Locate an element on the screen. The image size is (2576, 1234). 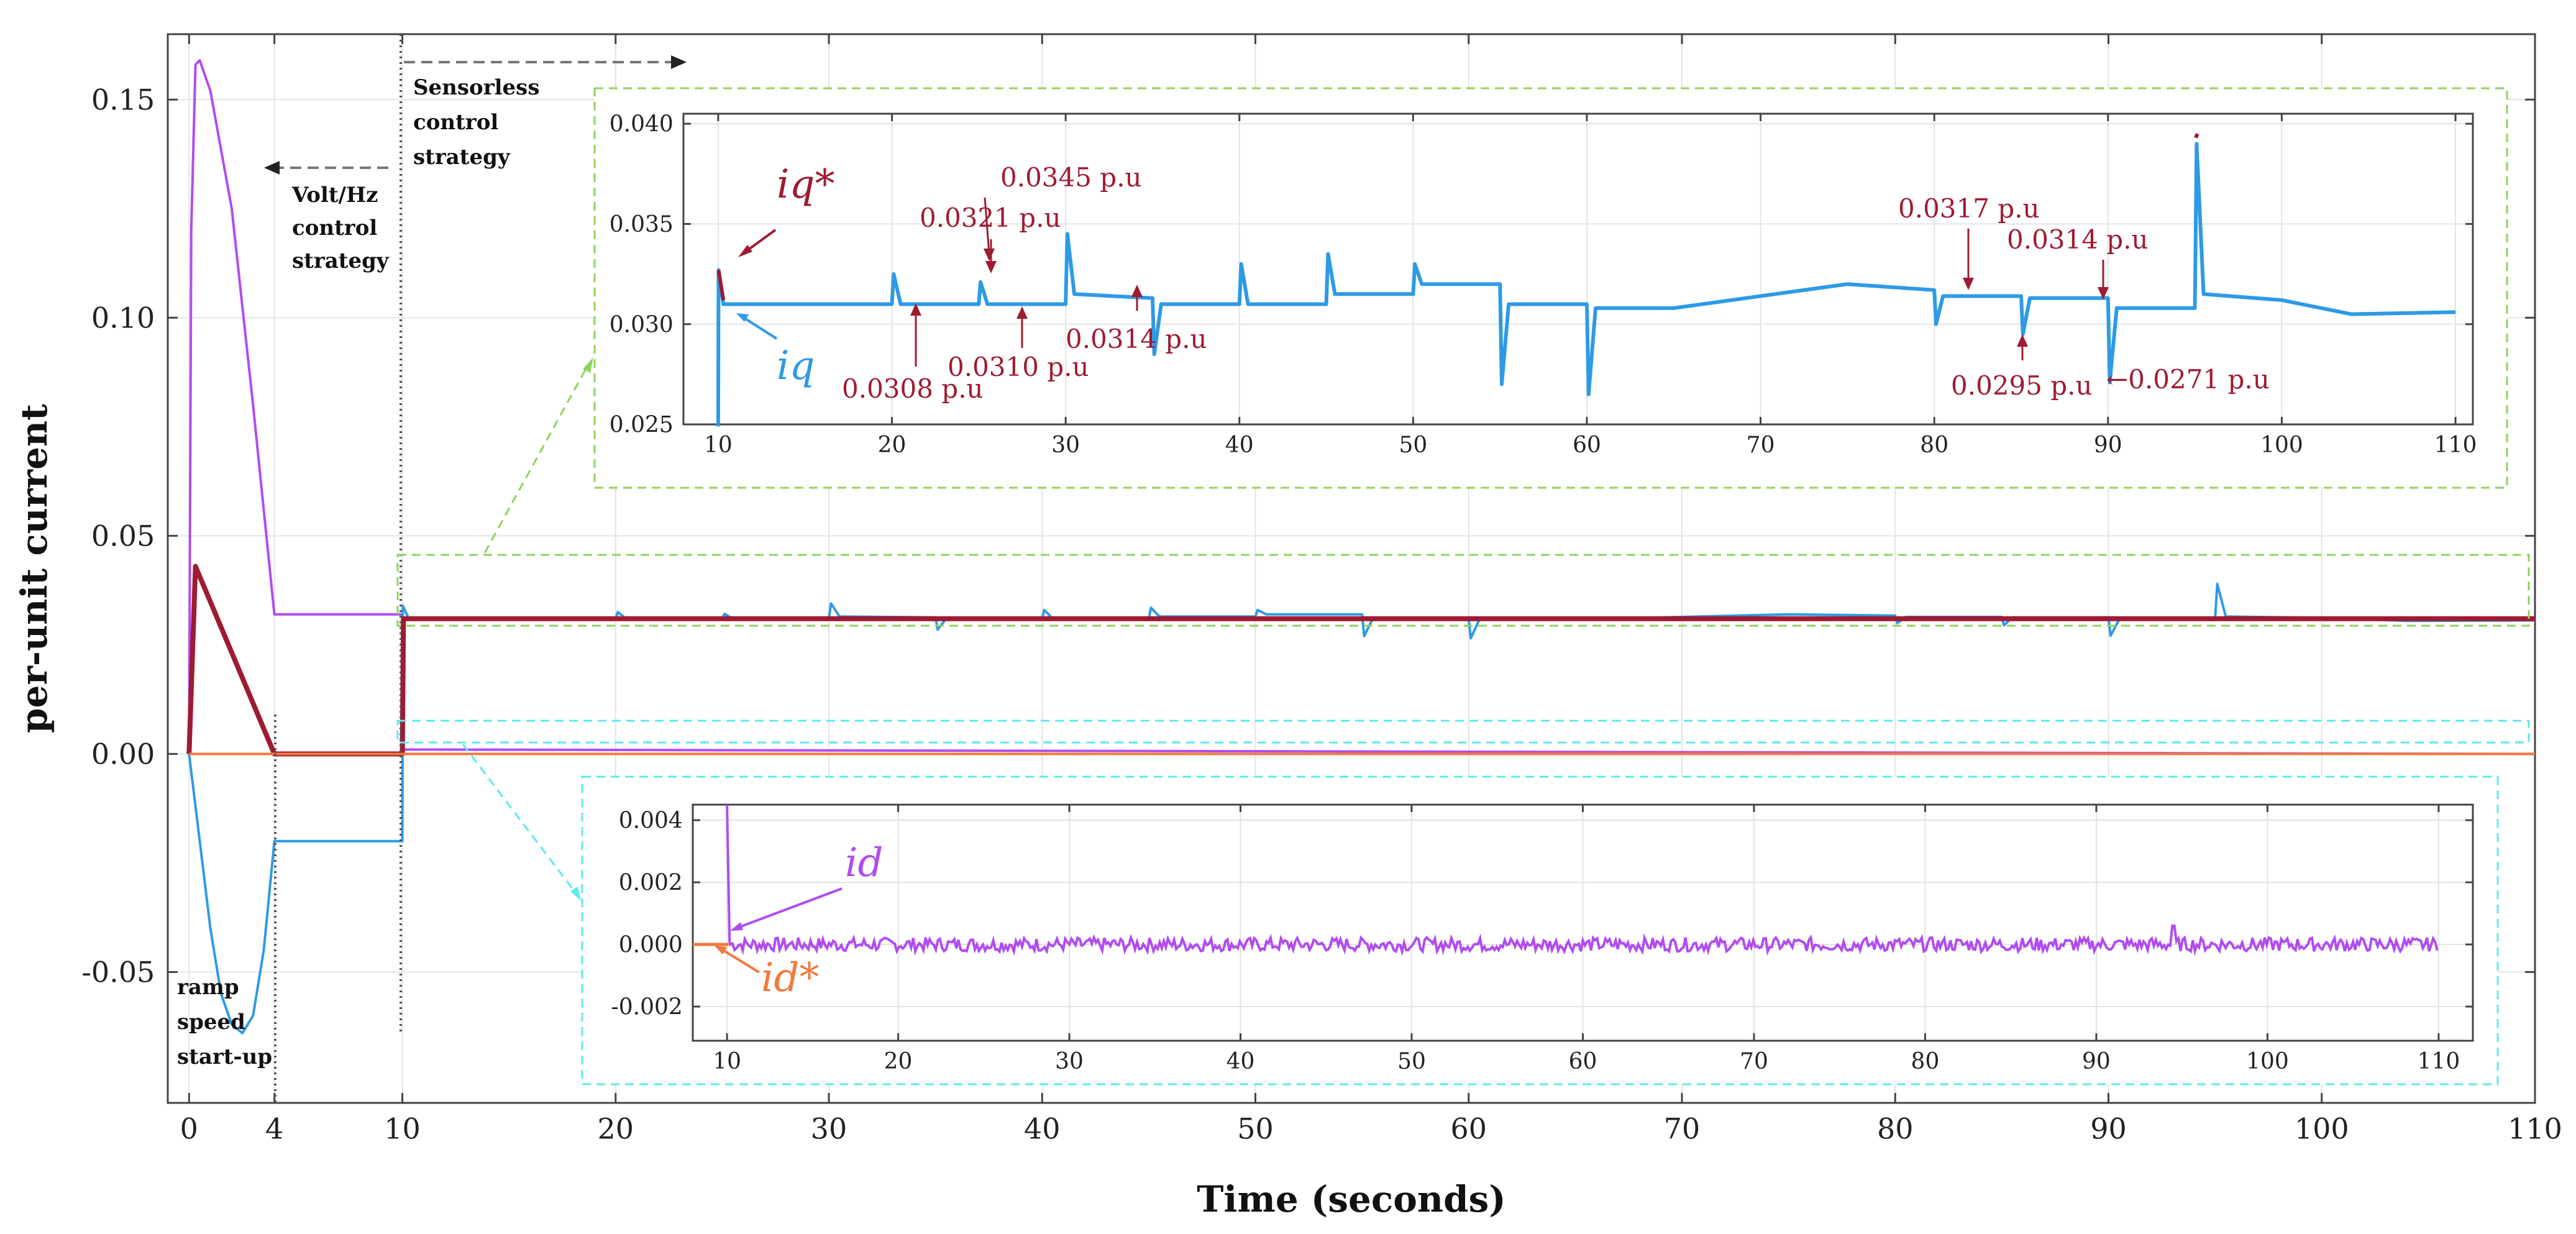
zoom-box-iq is located at coordinates (1463, 590).